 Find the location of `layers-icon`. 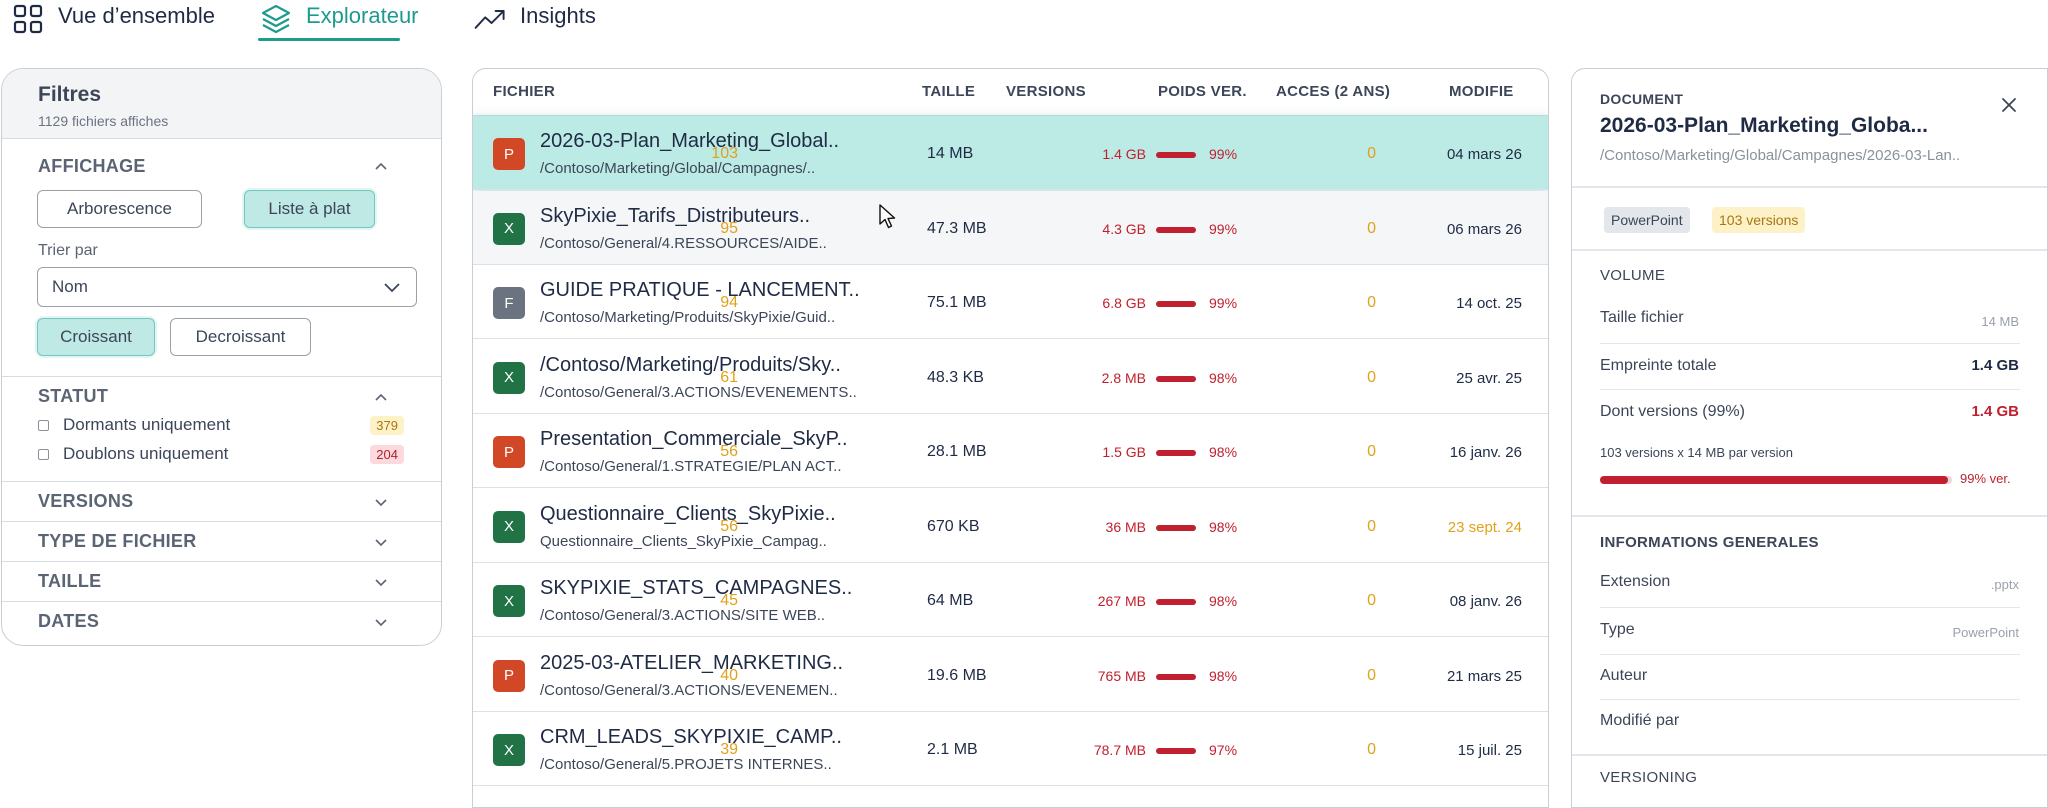

layers-icon is located at coordinates (276, 19).